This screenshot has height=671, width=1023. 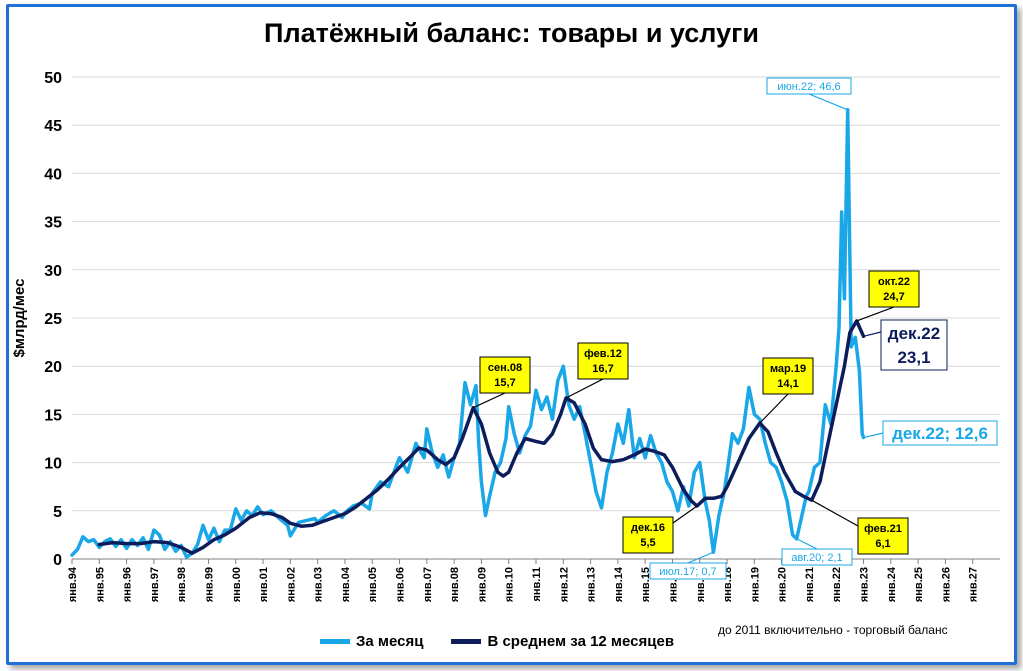 What do you see at coordinates (401, 584) in the screenshot?
I see `x-tick-label: янв.06` at bounding box center [401, 584].